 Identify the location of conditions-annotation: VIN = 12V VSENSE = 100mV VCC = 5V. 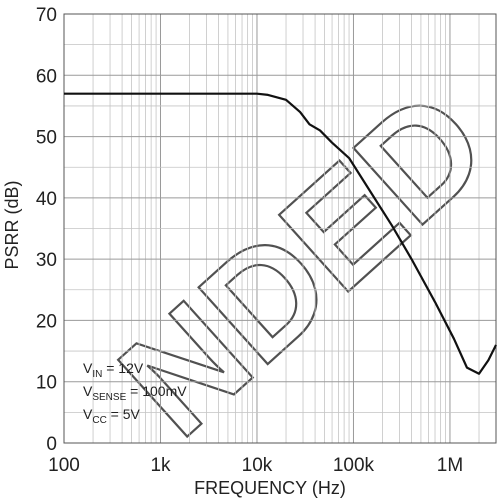
(135, 393).